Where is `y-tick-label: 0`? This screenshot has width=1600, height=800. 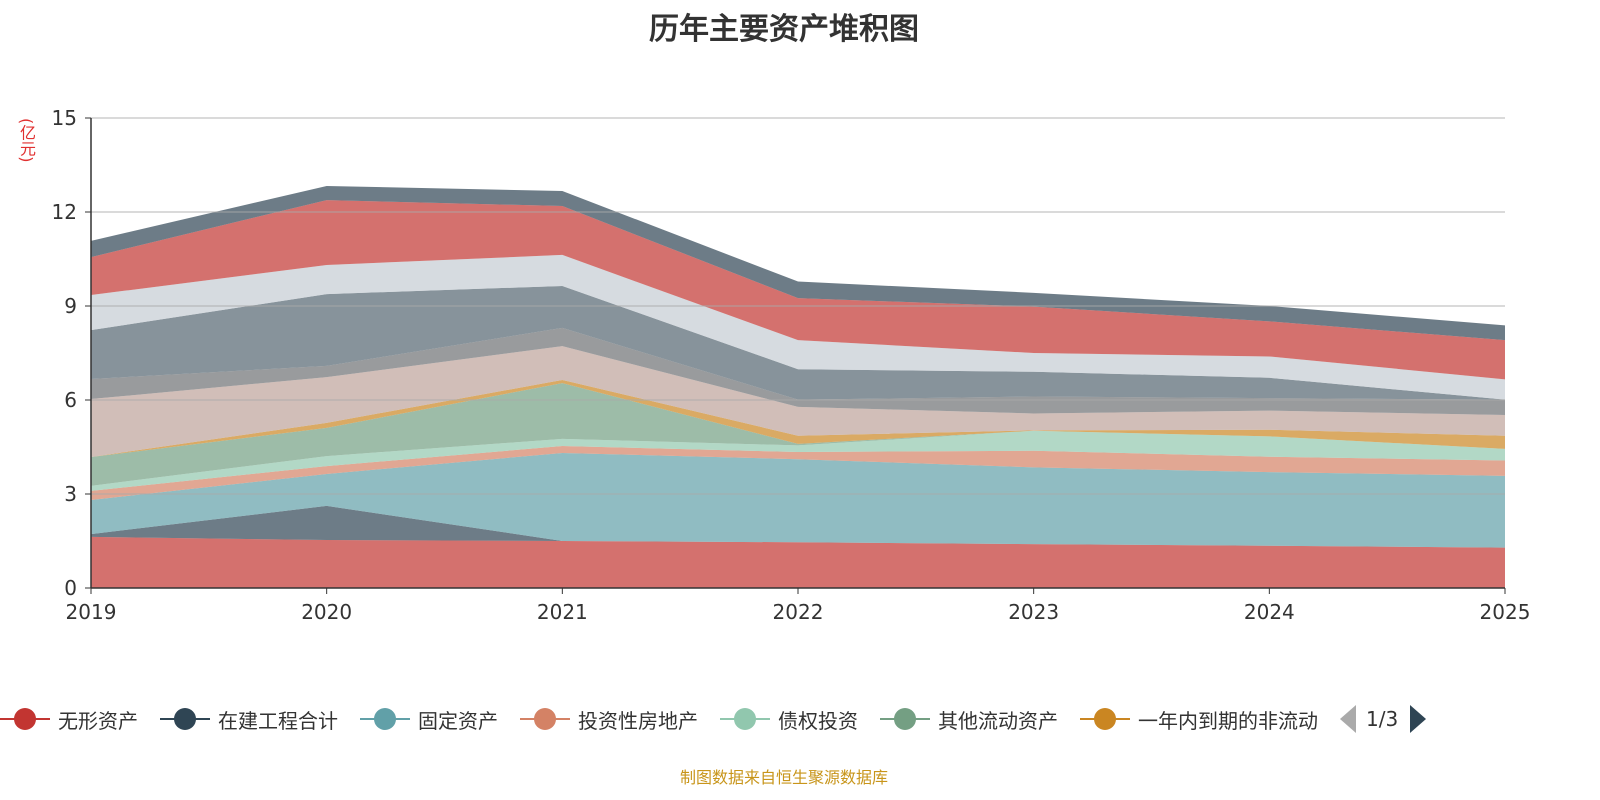 y-tick-label: 0 is located at coordinates (70, 588).